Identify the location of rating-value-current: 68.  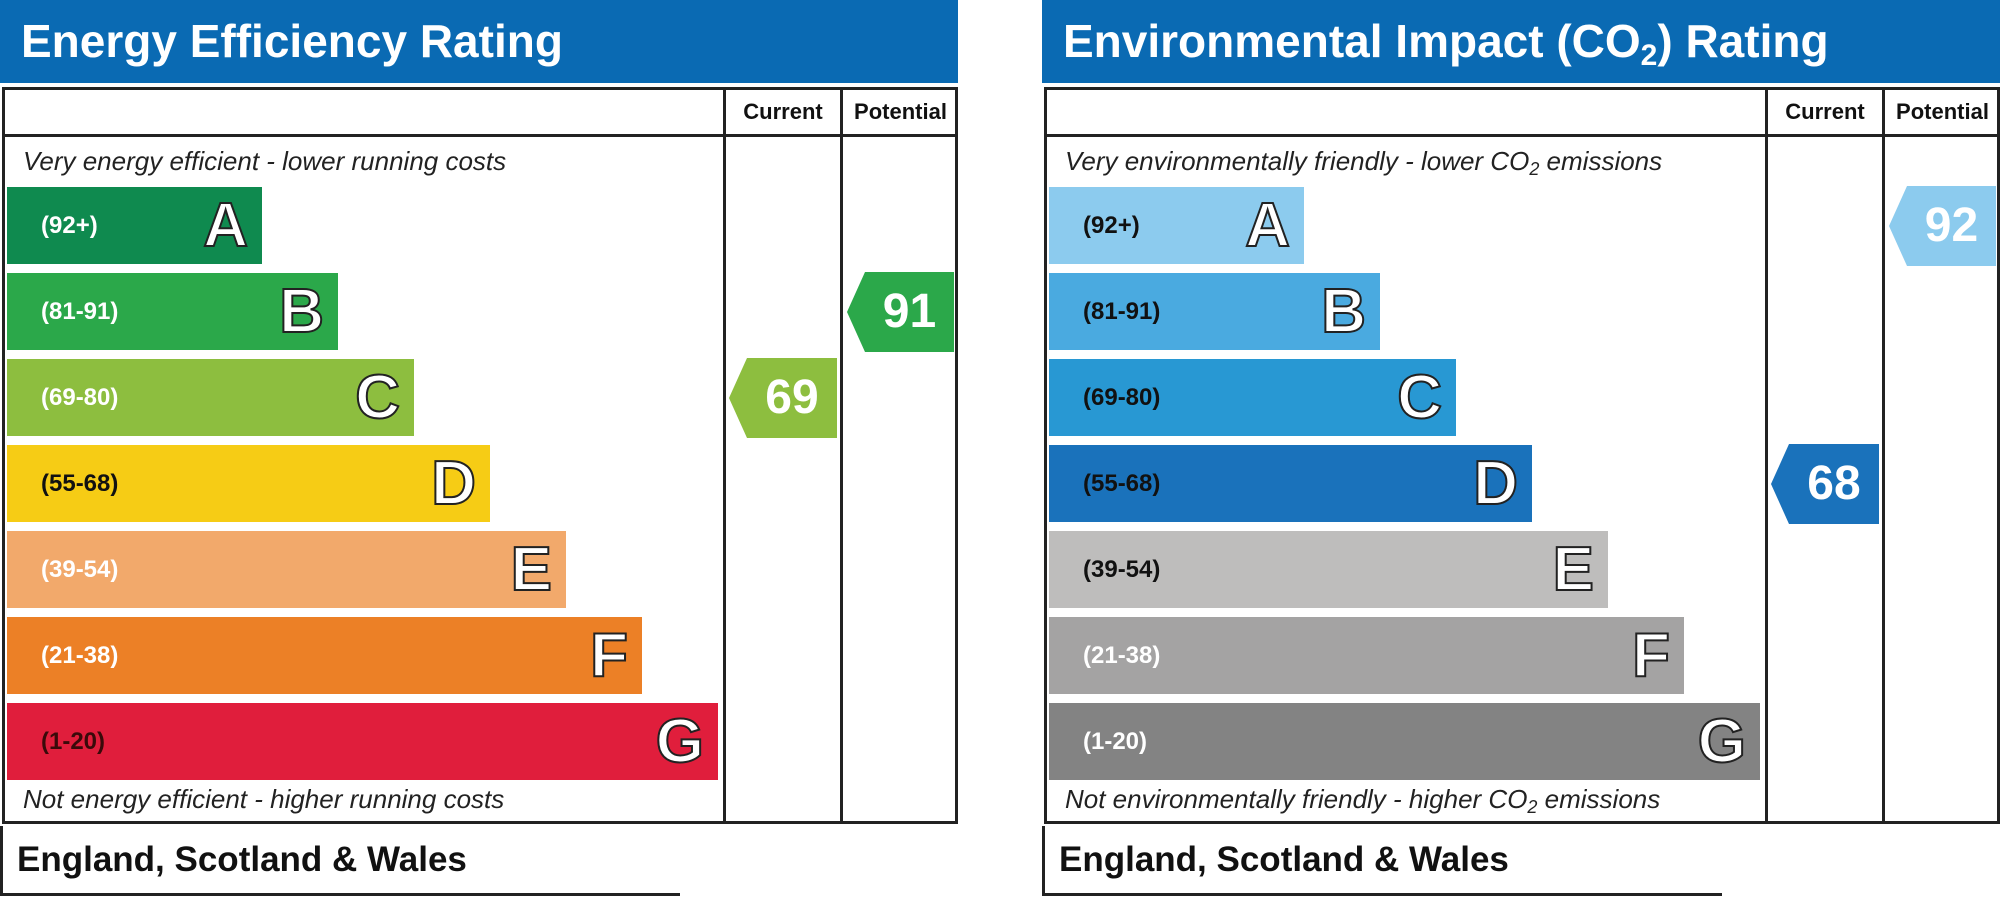
(1834, 483).